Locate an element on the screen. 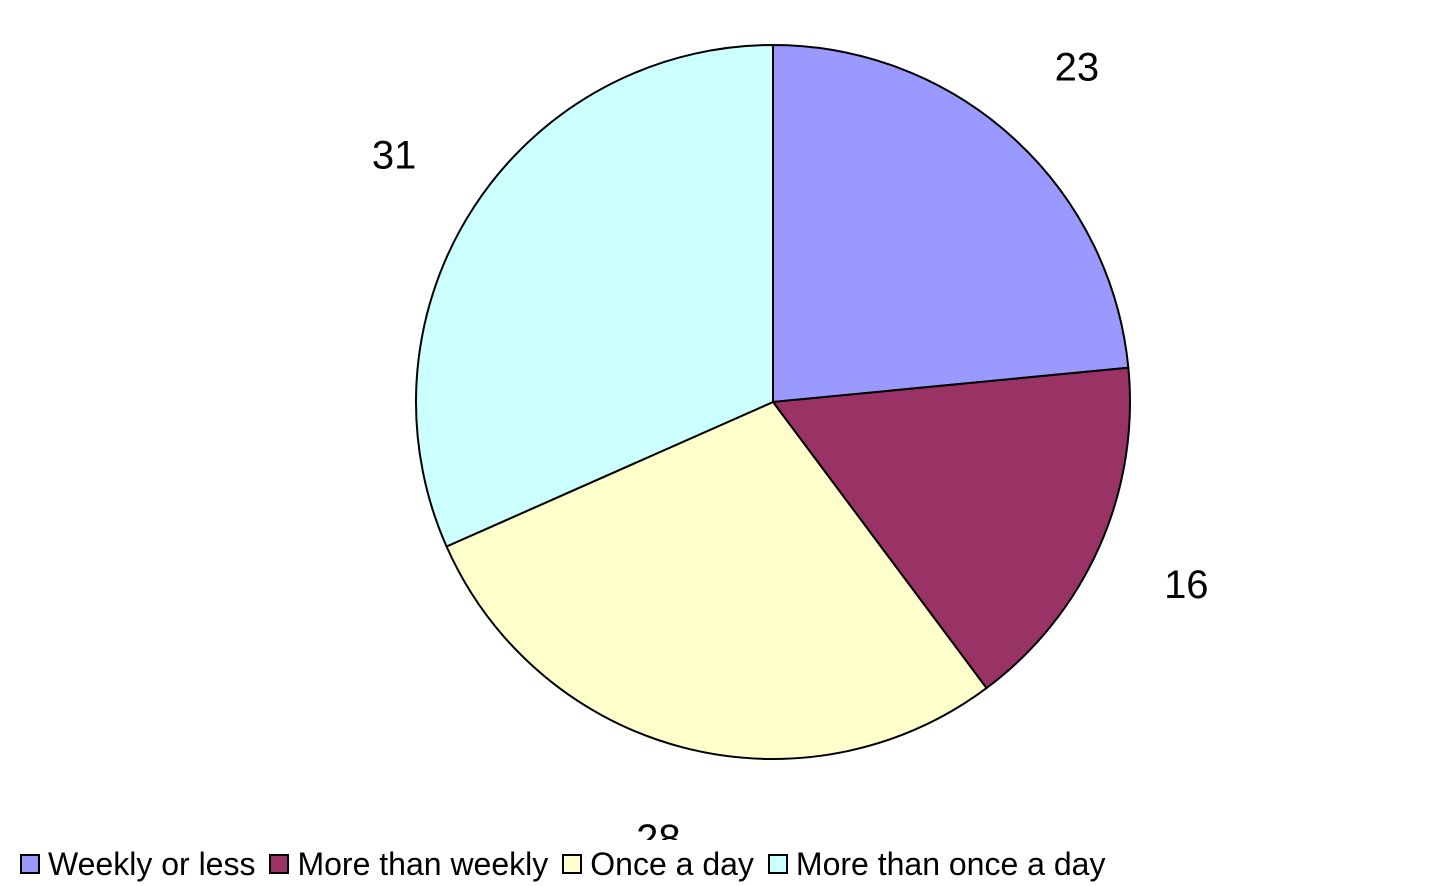  legend-label: Once a day is located at coordinates (672, 864).